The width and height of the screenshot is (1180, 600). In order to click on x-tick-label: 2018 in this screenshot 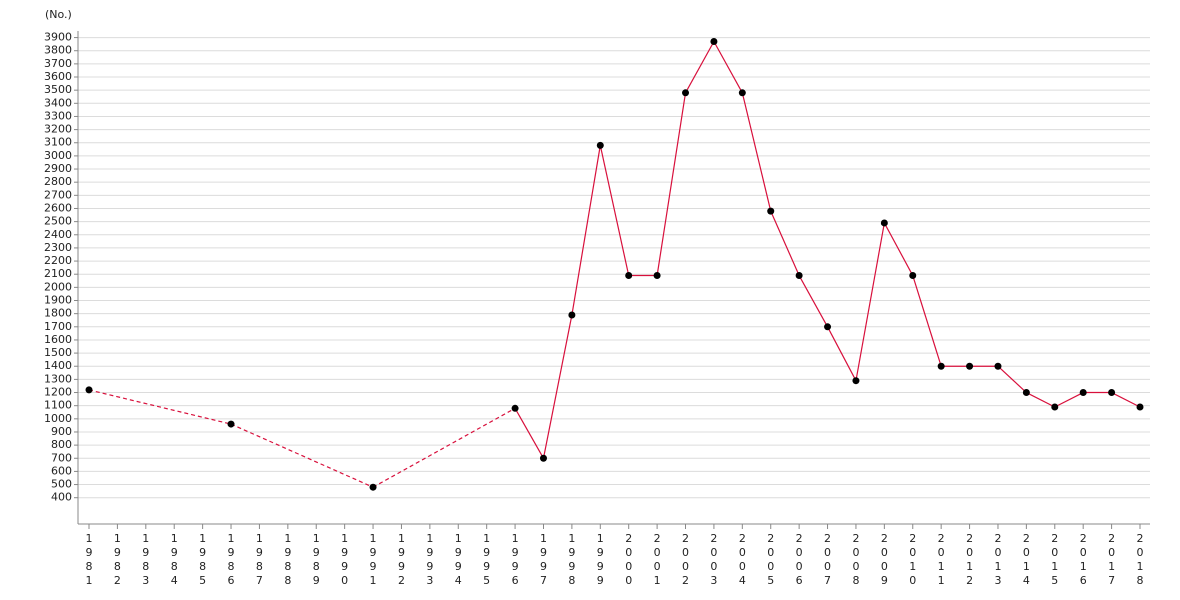, I will do `click(1140, 560)`.